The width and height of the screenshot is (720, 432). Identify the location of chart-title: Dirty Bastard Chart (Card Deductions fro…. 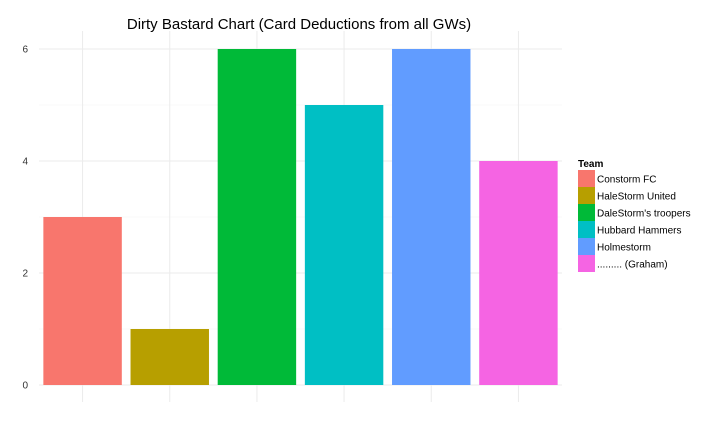
(299, 24).